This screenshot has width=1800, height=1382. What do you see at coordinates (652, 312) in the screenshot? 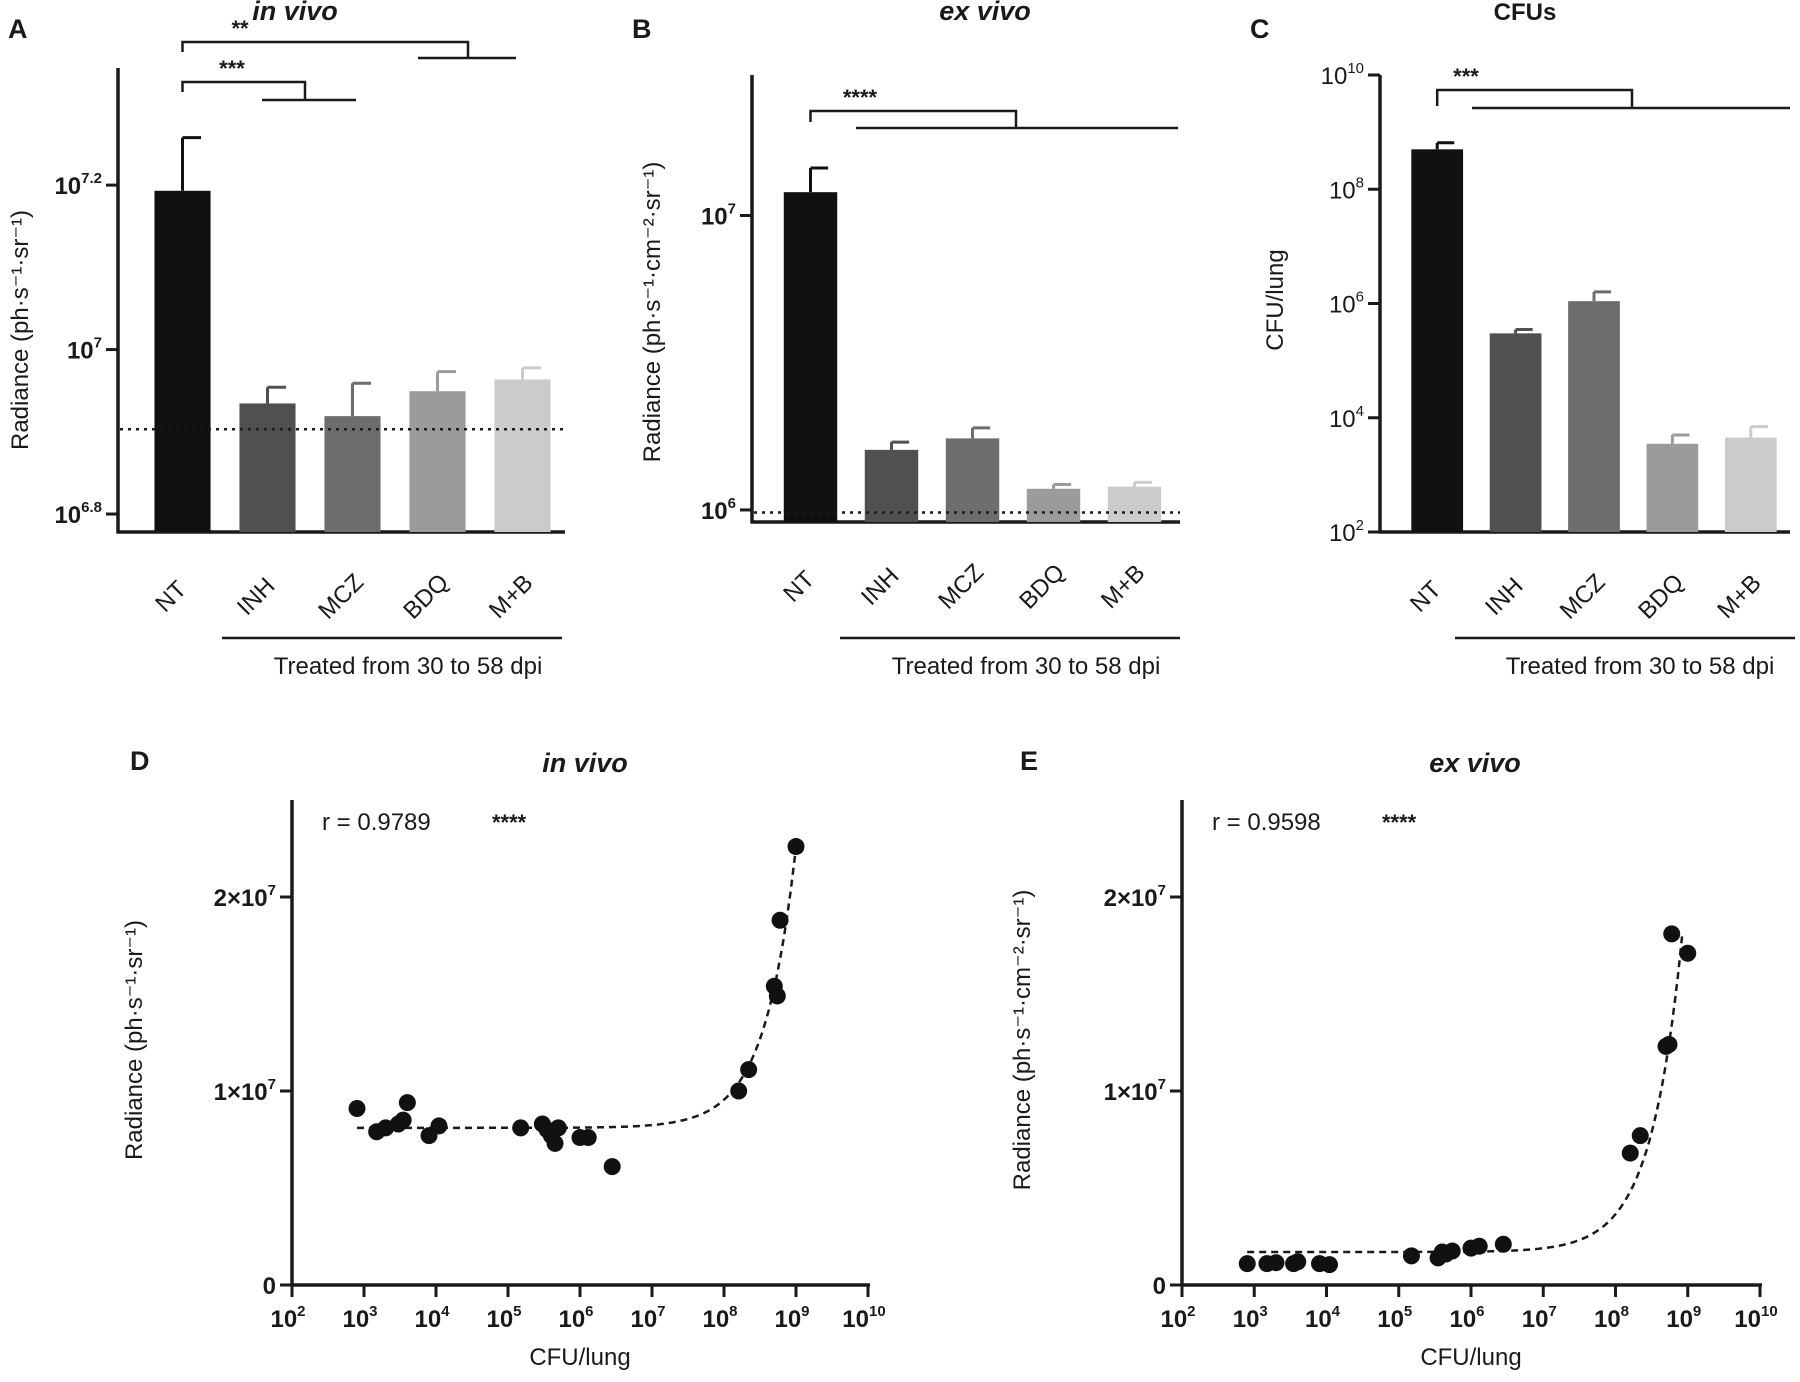
I see `panel-b-y-axis-label: Radiance (ph·s⁻¹·cm⁻²·sr⁻¹)` at bounding box center [652, 312].